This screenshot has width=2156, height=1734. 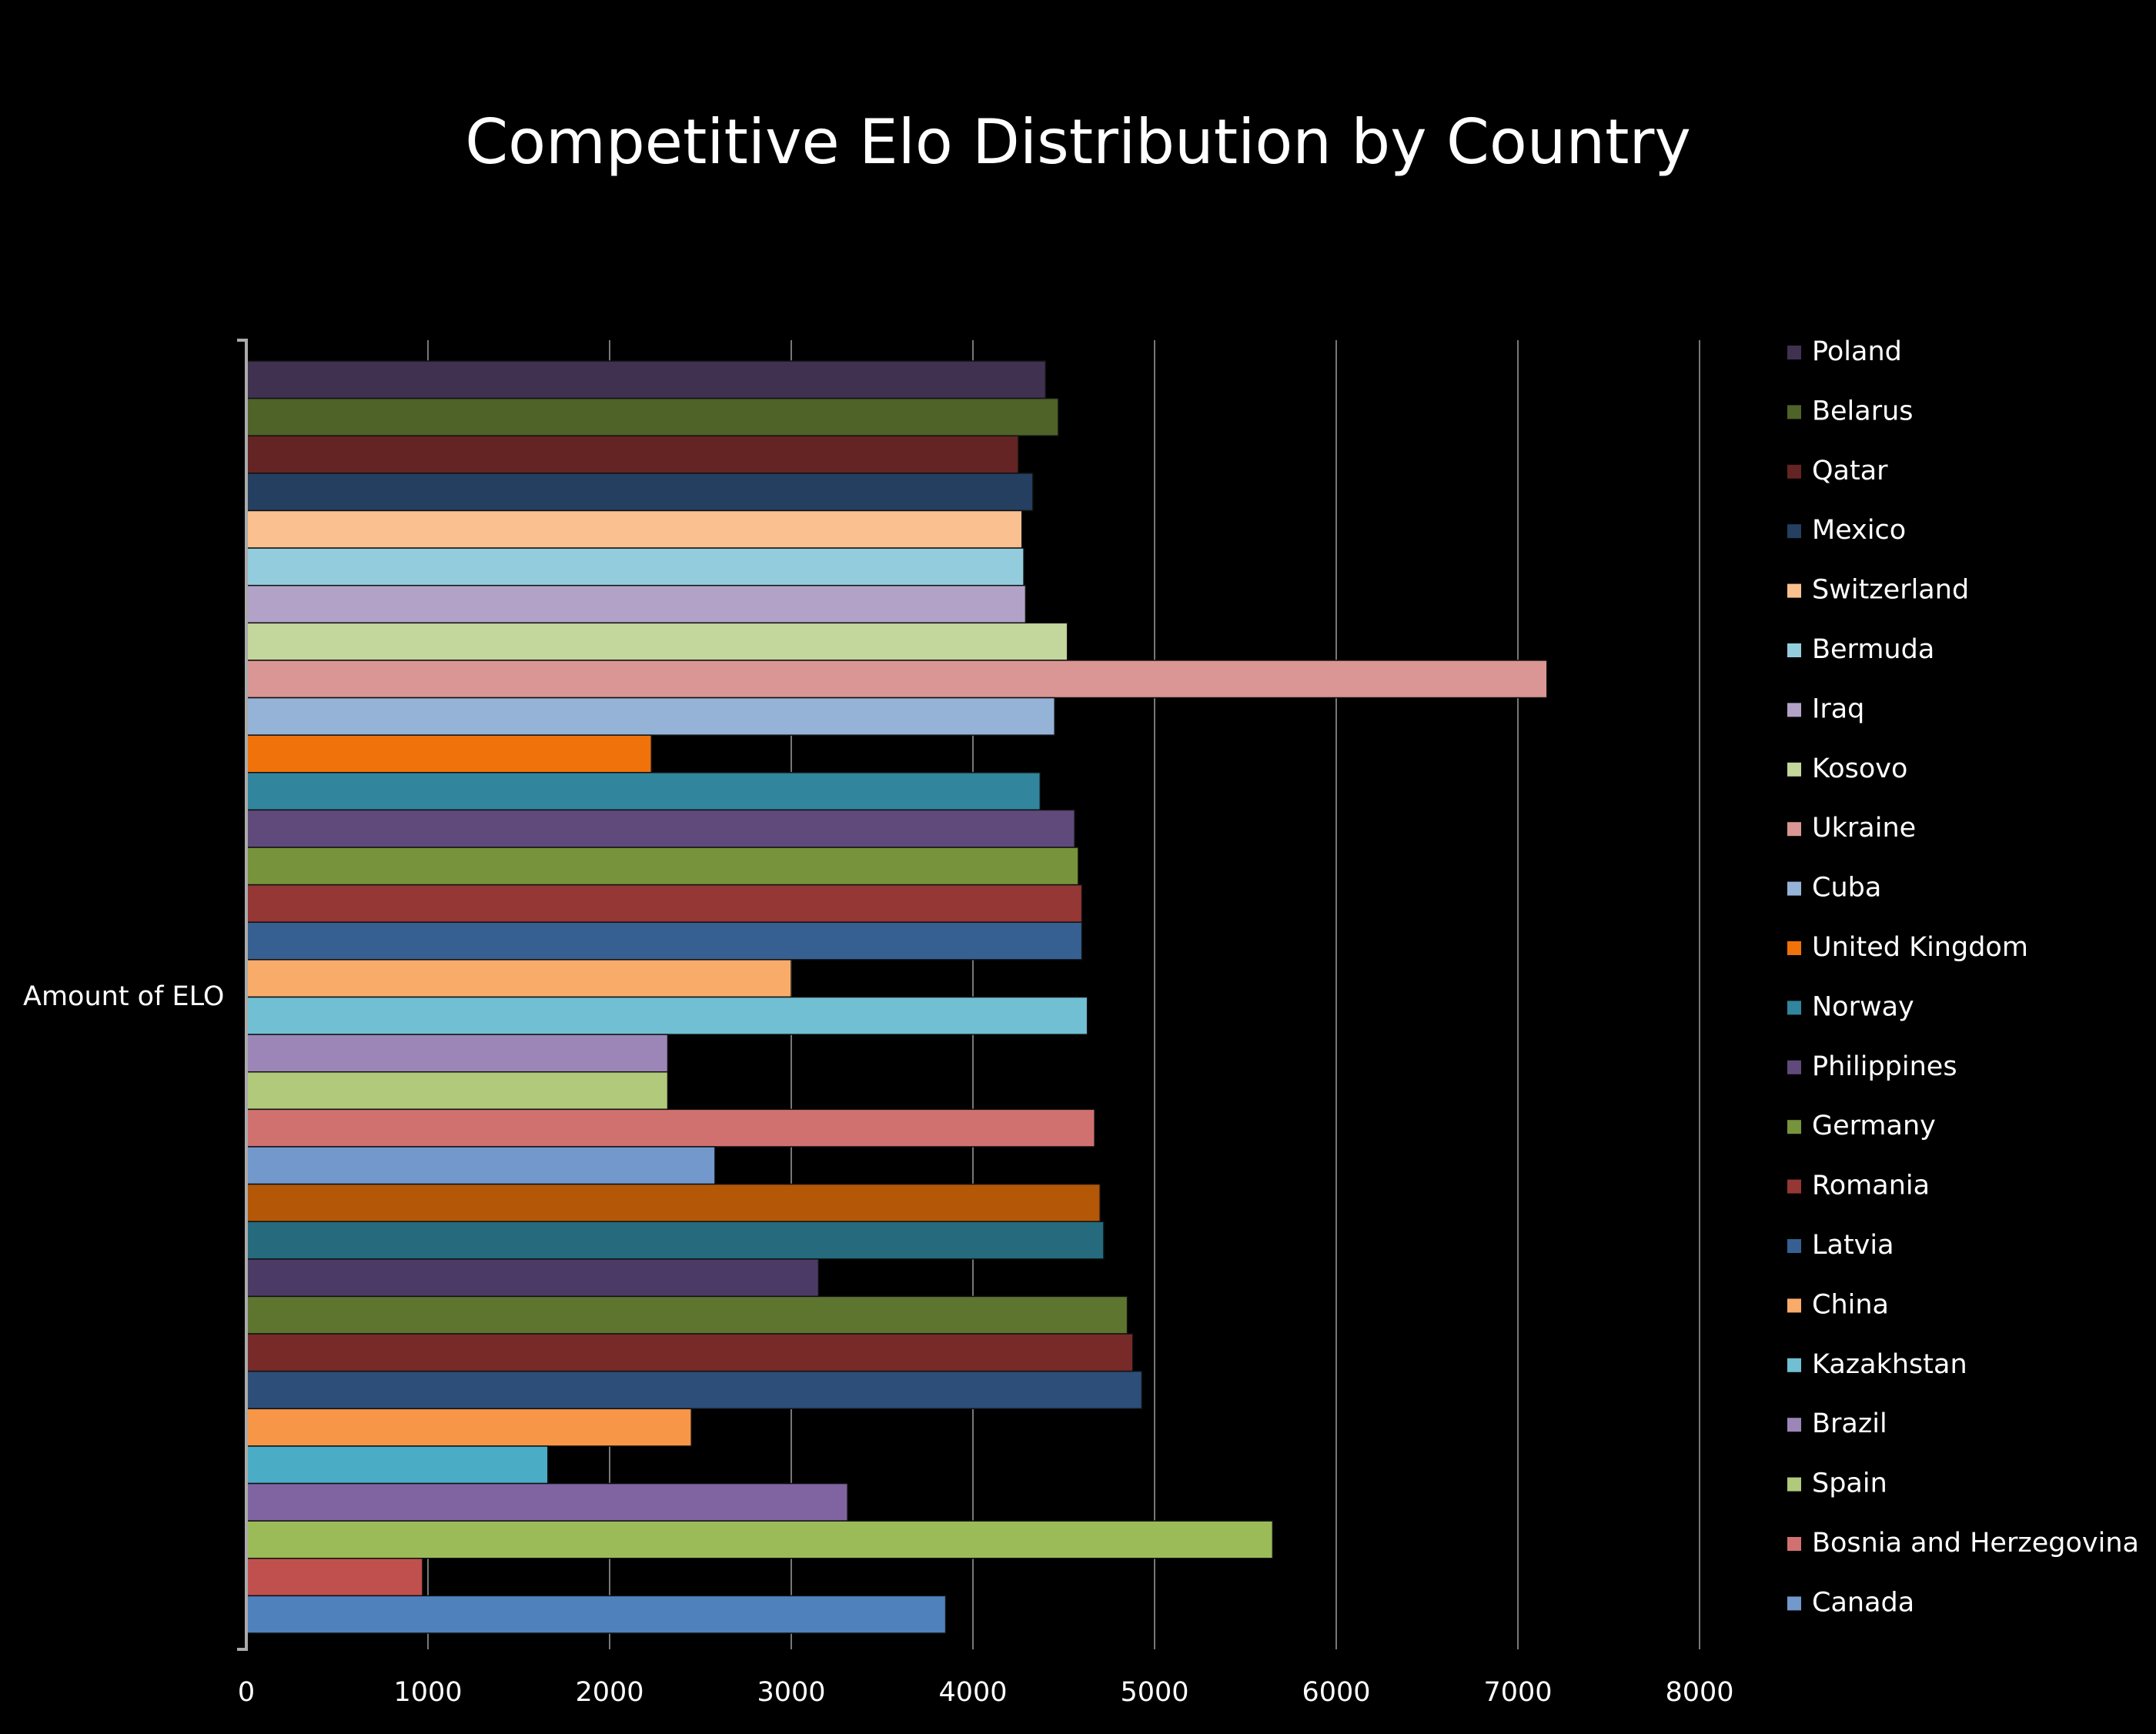 What do you see at coordinates (1078, 142) in the screenshot?
I see `chart-title: Competitive Elo Distribution by Country` at bounding box center [1078, 142].